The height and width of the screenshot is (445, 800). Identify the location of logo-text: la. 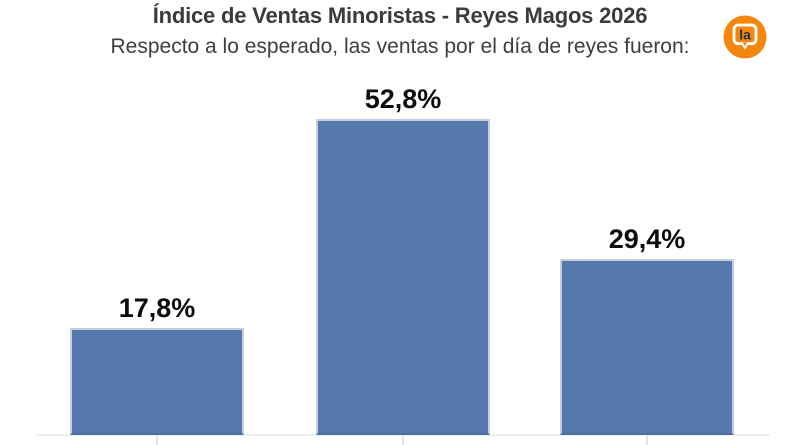
(745, 35).